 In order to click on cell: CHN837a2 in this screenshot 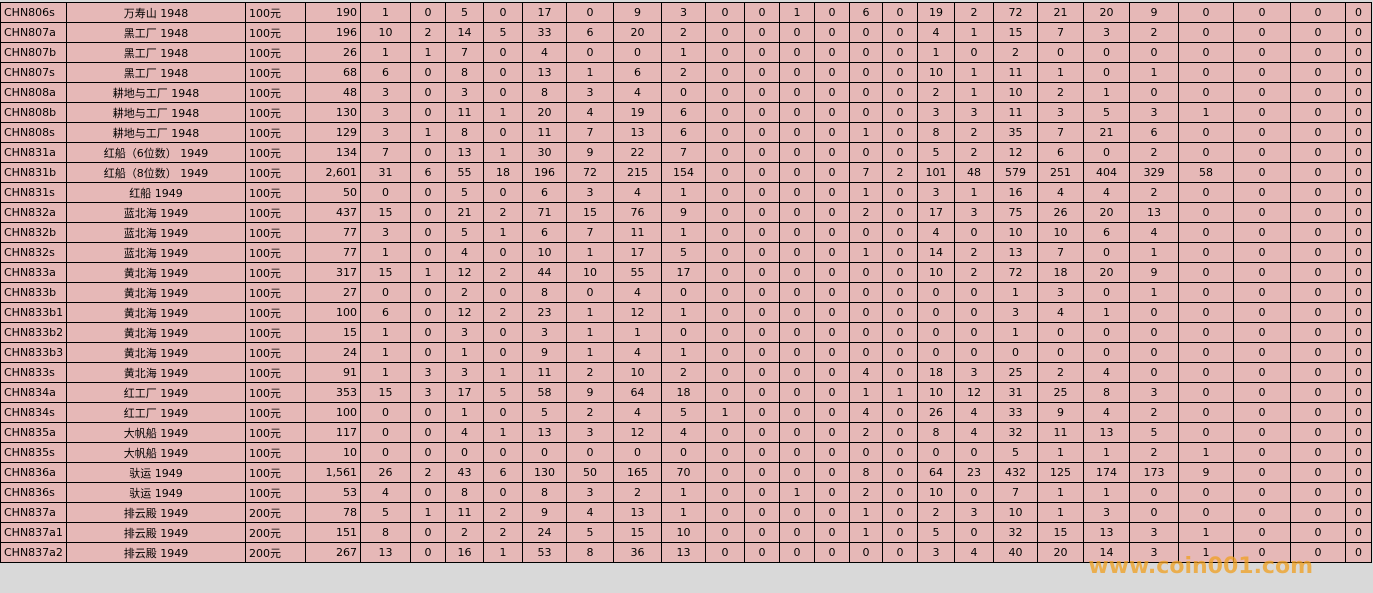, I will do `click(33, 552)`.